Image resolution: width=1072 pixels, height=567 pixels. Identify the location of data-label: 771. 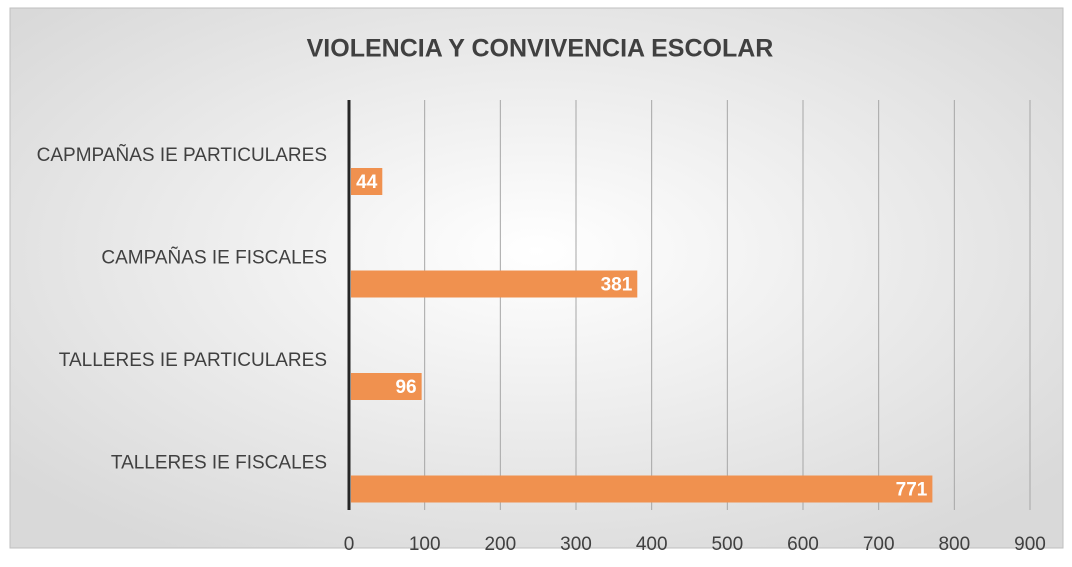
(912, 490).